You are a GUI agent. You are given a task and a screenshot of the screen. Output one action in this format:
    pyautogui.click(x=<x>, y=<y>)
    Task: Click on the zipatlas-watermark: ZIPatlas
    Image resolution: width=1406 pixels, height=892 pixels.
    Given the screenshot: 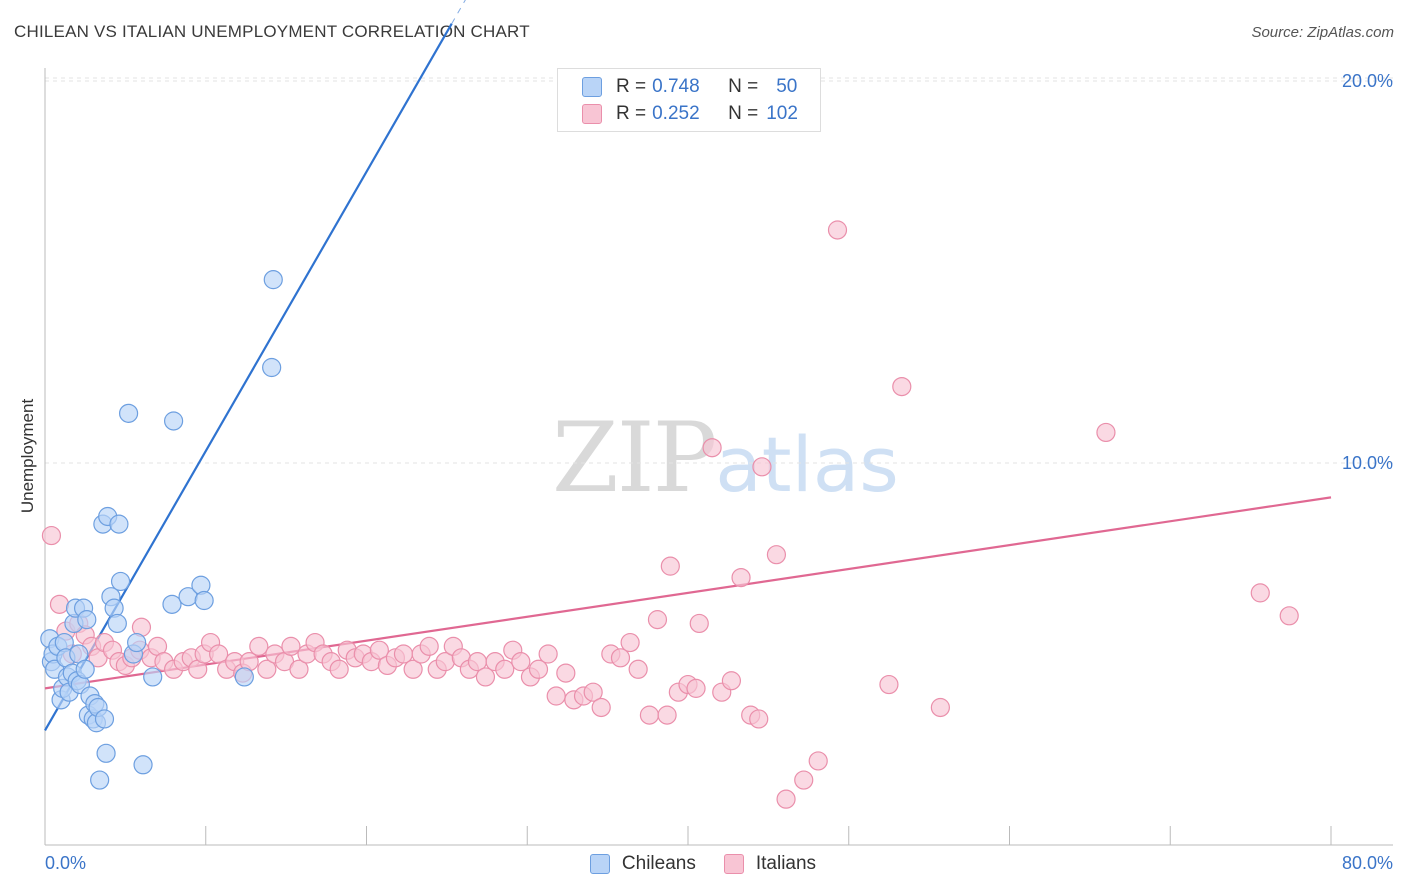 What is the action you would take?
    pyautogui.click(x=725, y=458)
    